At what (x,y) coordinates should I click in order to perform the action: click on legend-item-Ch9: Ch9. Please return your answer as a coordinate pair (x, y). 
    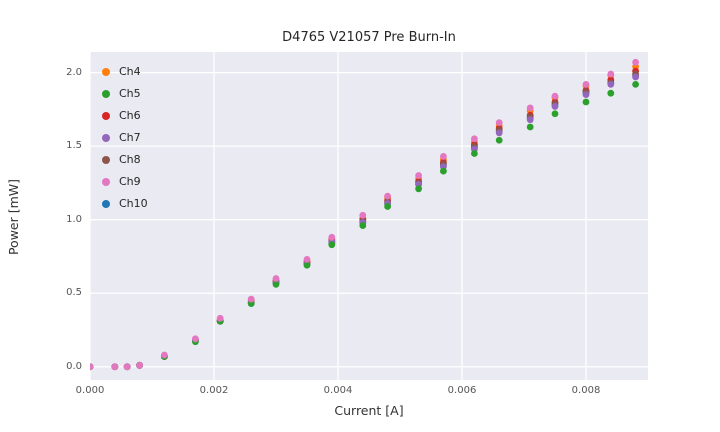
    Looking at the image, I should click on (125, 181).